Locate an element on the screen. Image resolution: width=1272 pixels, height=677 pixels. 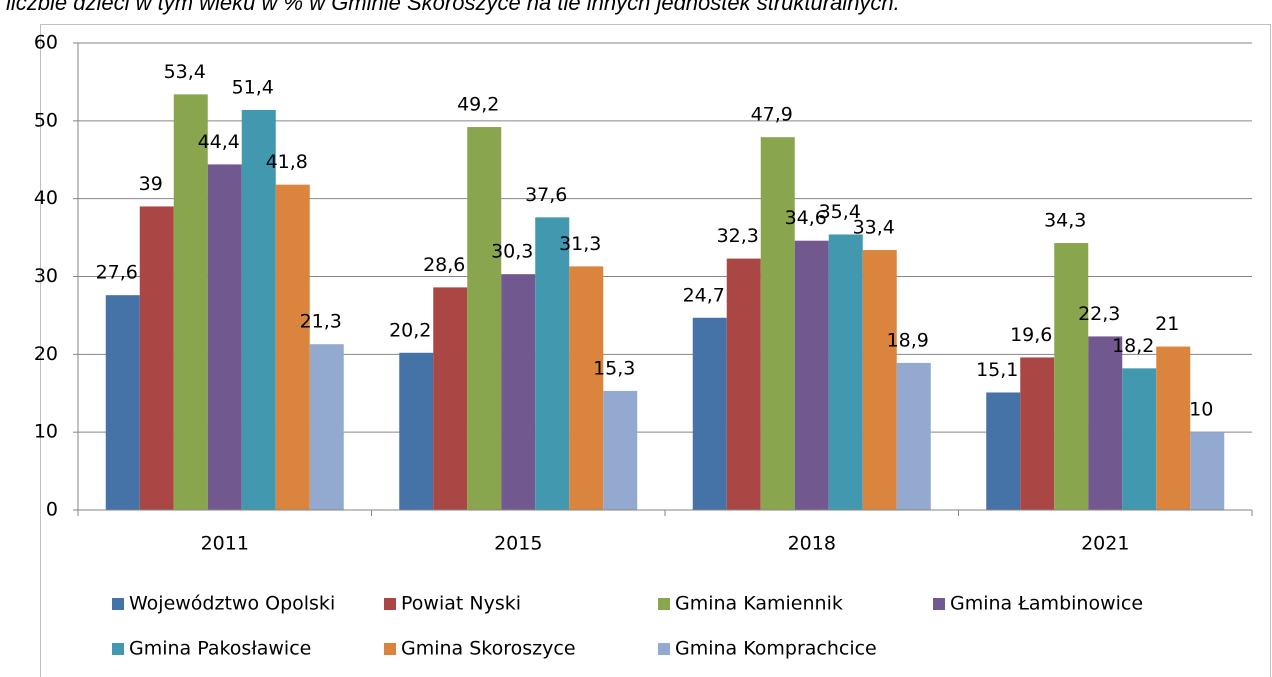
value-label: 21,3 is located at coordinates (321, 322).